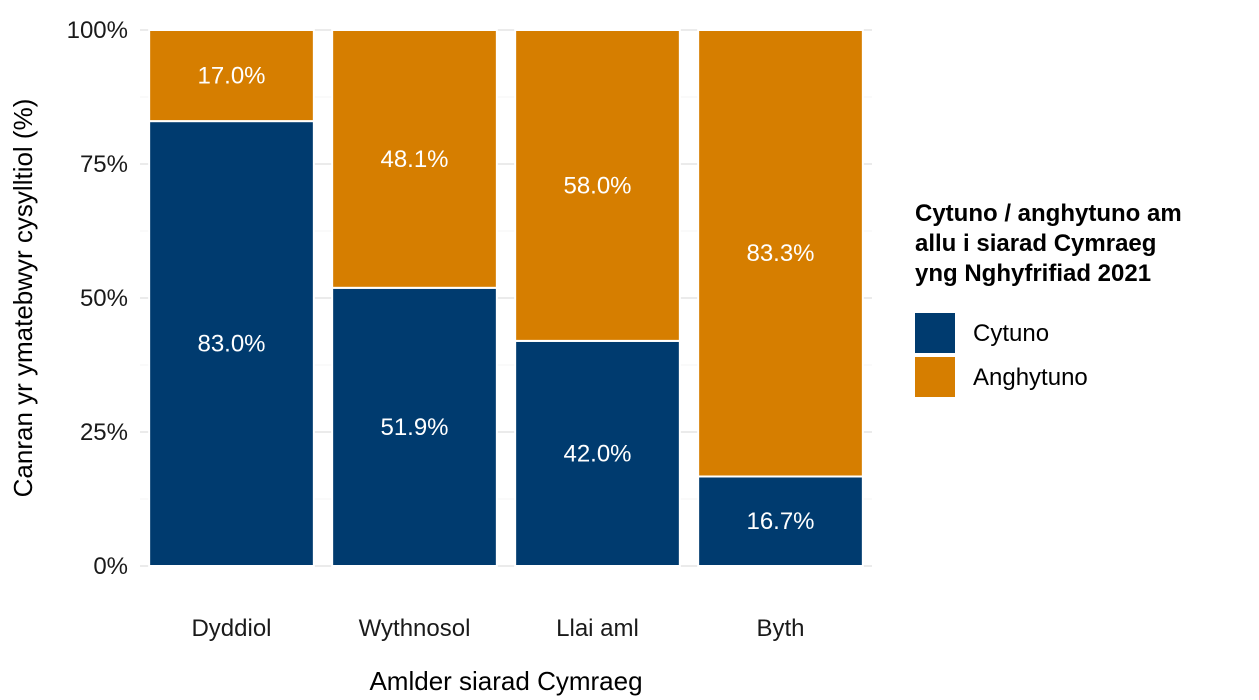 This screenshot has width=1259, height=700. Describe the element at coordinates (780, 628) in the screenshot. I see `x-tick-label: Byth` at that location.